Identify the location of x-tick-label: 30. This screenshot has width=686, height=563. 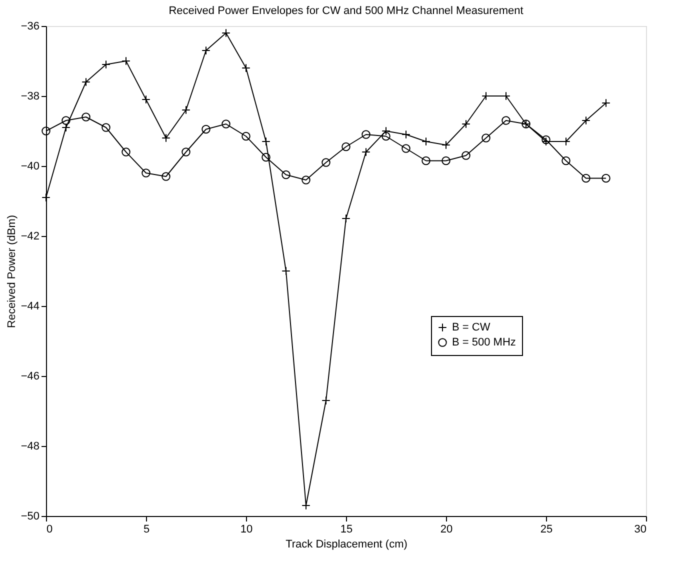
(640, 530).